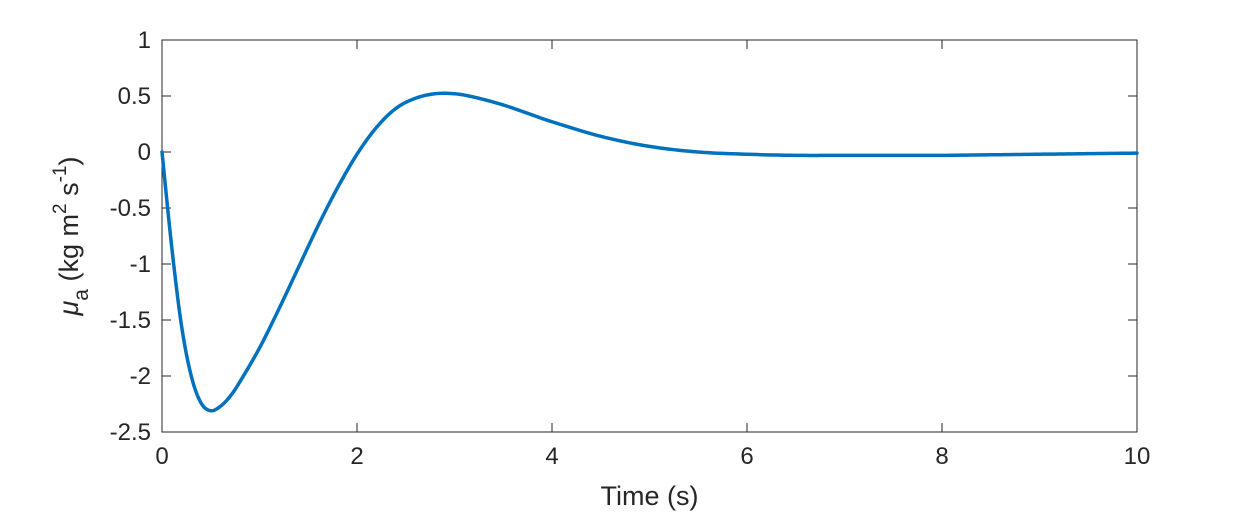  What do you see at coordinates (1137, 456) in the screenshot?
I see `x-tick-label: 10` at bounding box center [1137, 456].